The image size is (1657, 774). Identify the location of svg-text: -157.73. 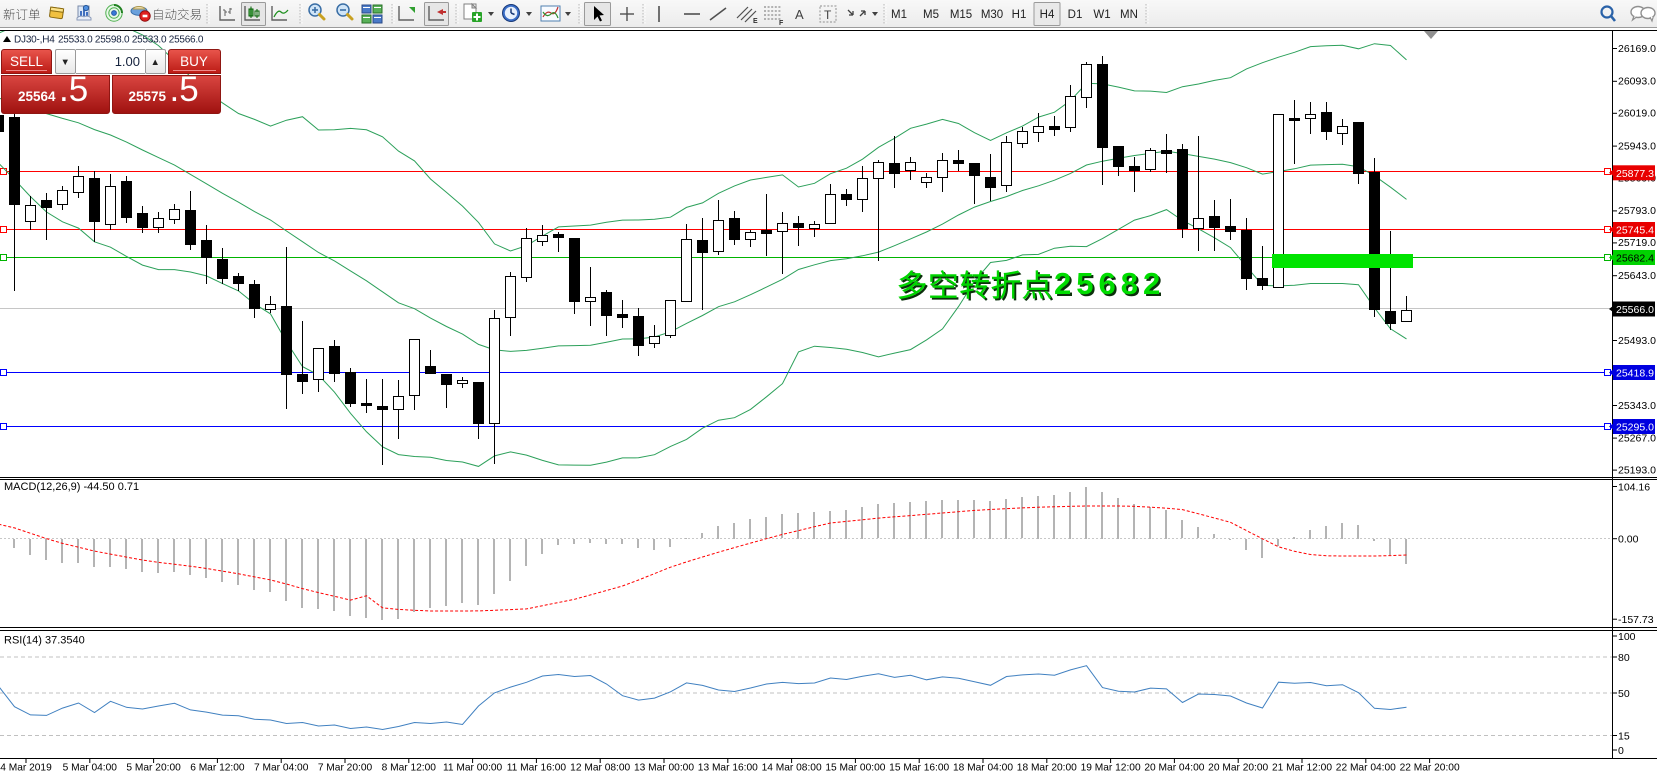
(1636, 620).